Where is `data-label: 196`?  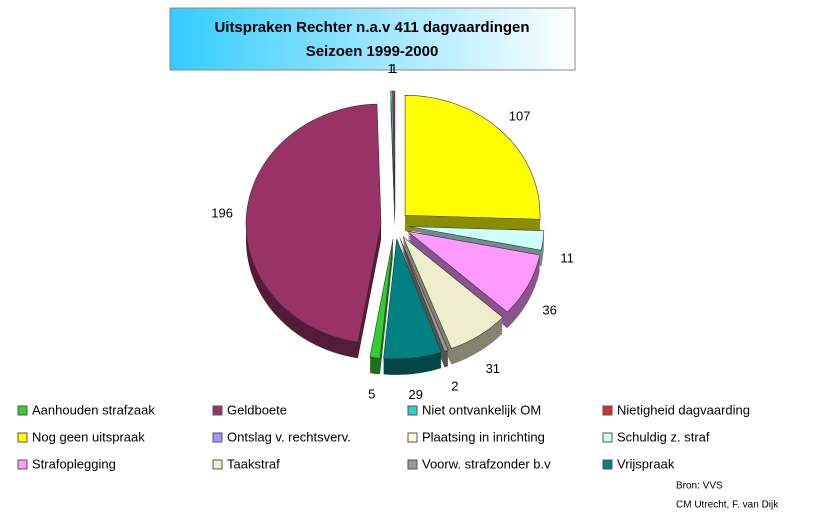 data-label: 196 is located at coordinates (222, 212).